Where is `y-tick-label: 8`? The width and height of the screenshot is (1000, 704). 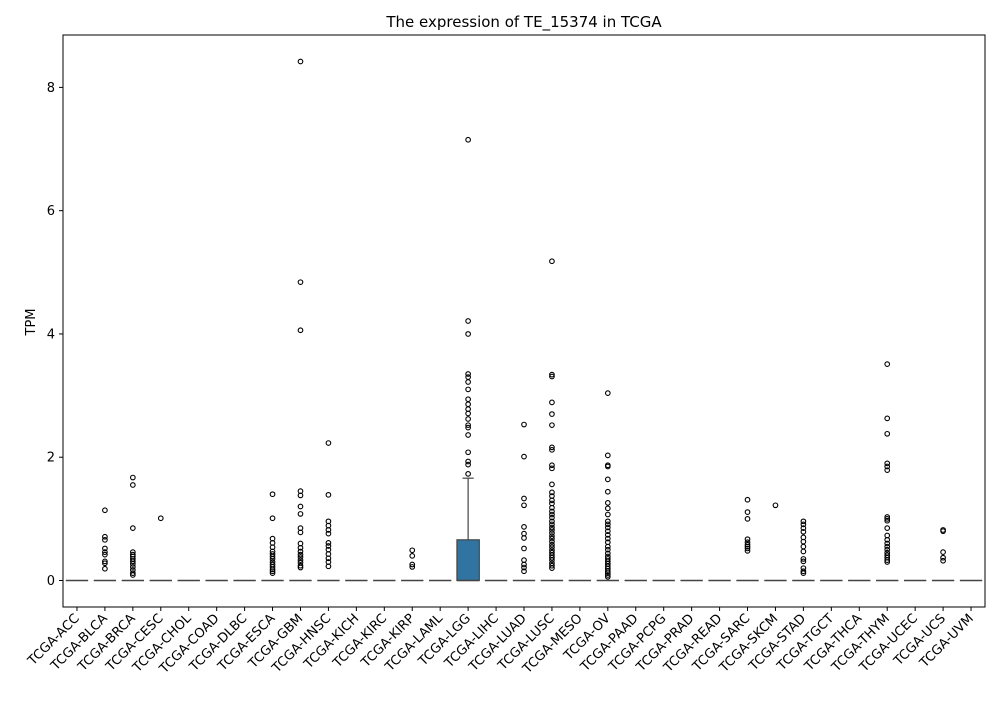
y-tick-label: 8 is located at coordinates (51, 88).